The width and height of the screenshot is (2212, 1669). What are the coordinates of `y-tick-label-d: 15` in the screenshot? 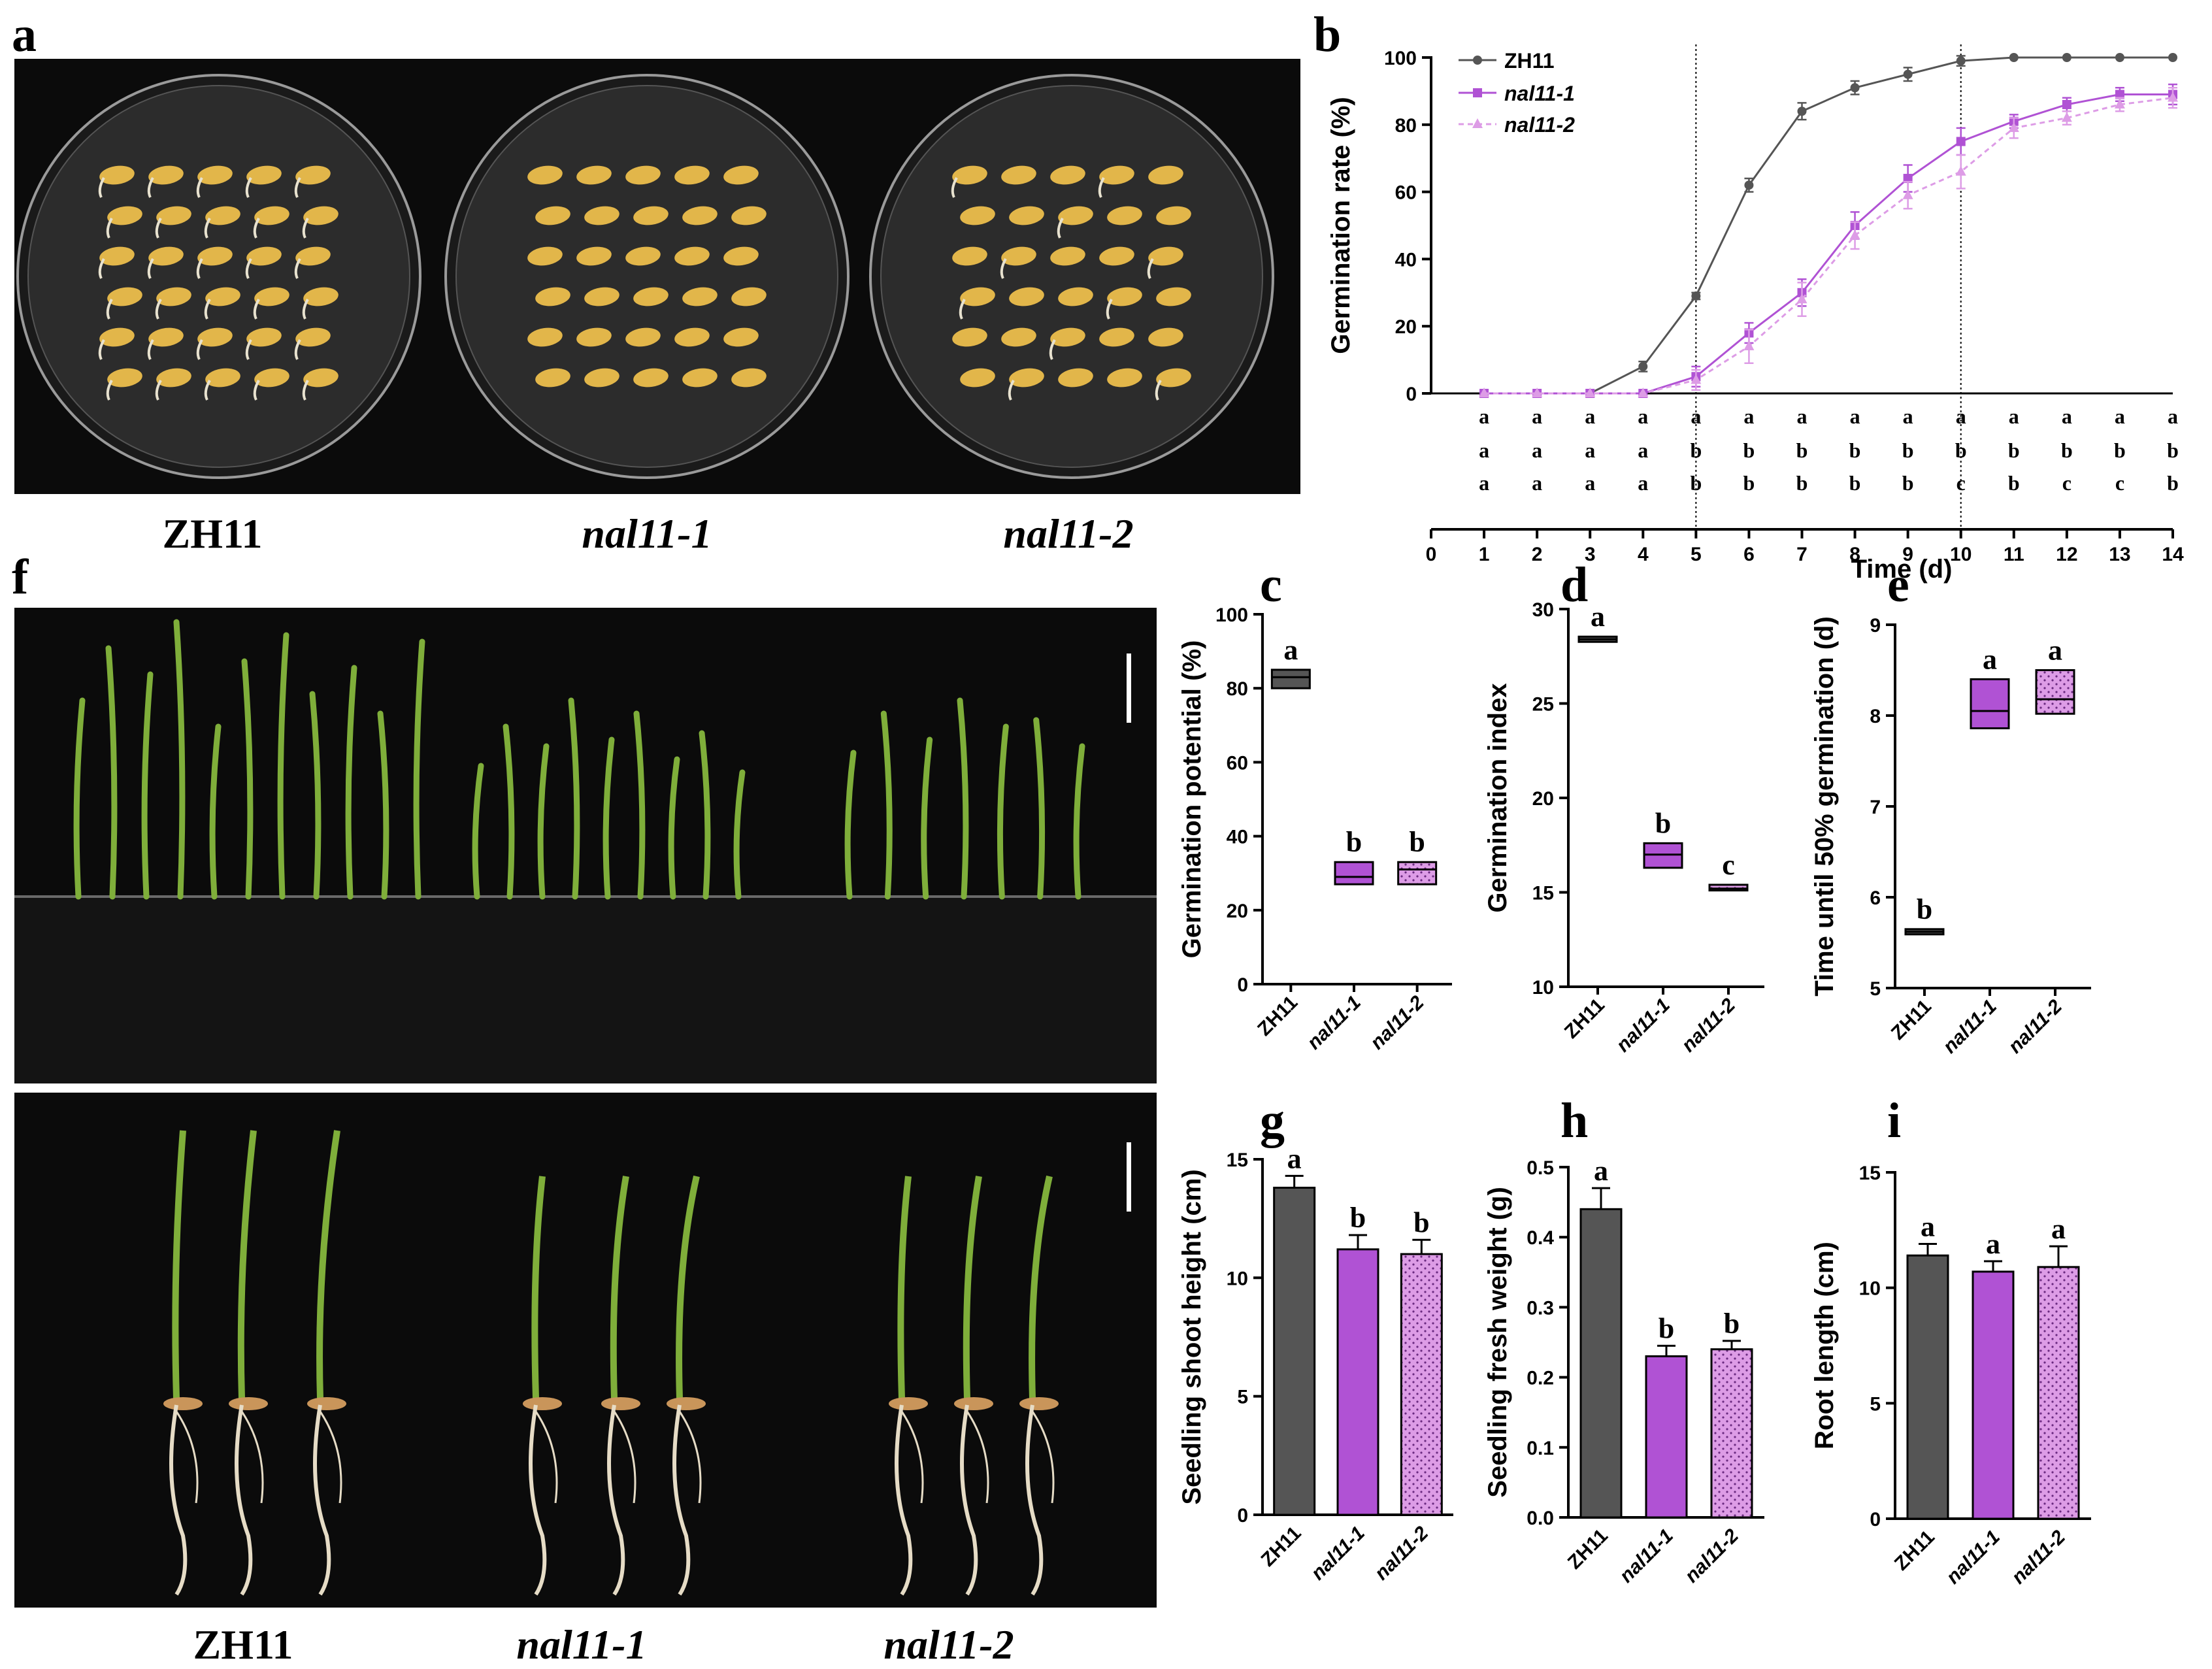 It's located at (1543, 893).